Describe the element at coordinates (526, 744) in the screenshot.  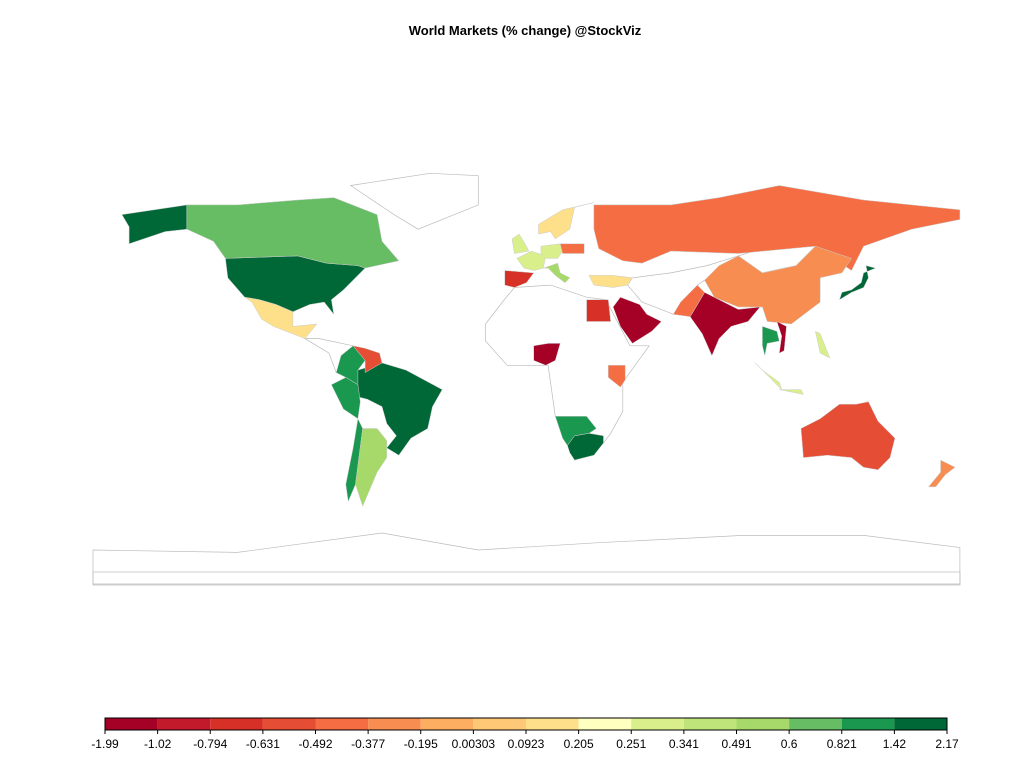
I see `legend-label: 0.0923` at that location.